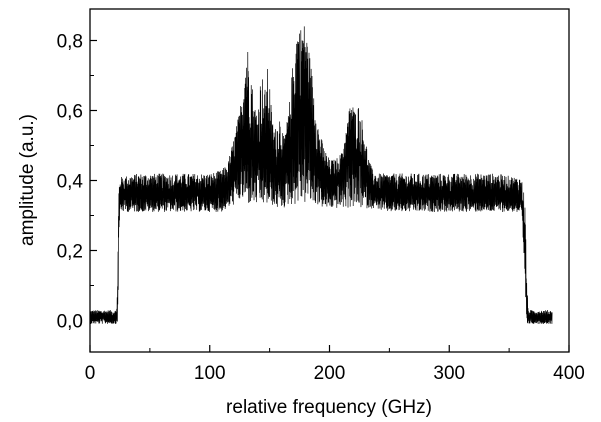 This screenshot has width=601, height=422. What do you see at coordinates (70, 252) in the screenshot?
I see `y-tick-label: 0,2` at bounding box center [70, 252].